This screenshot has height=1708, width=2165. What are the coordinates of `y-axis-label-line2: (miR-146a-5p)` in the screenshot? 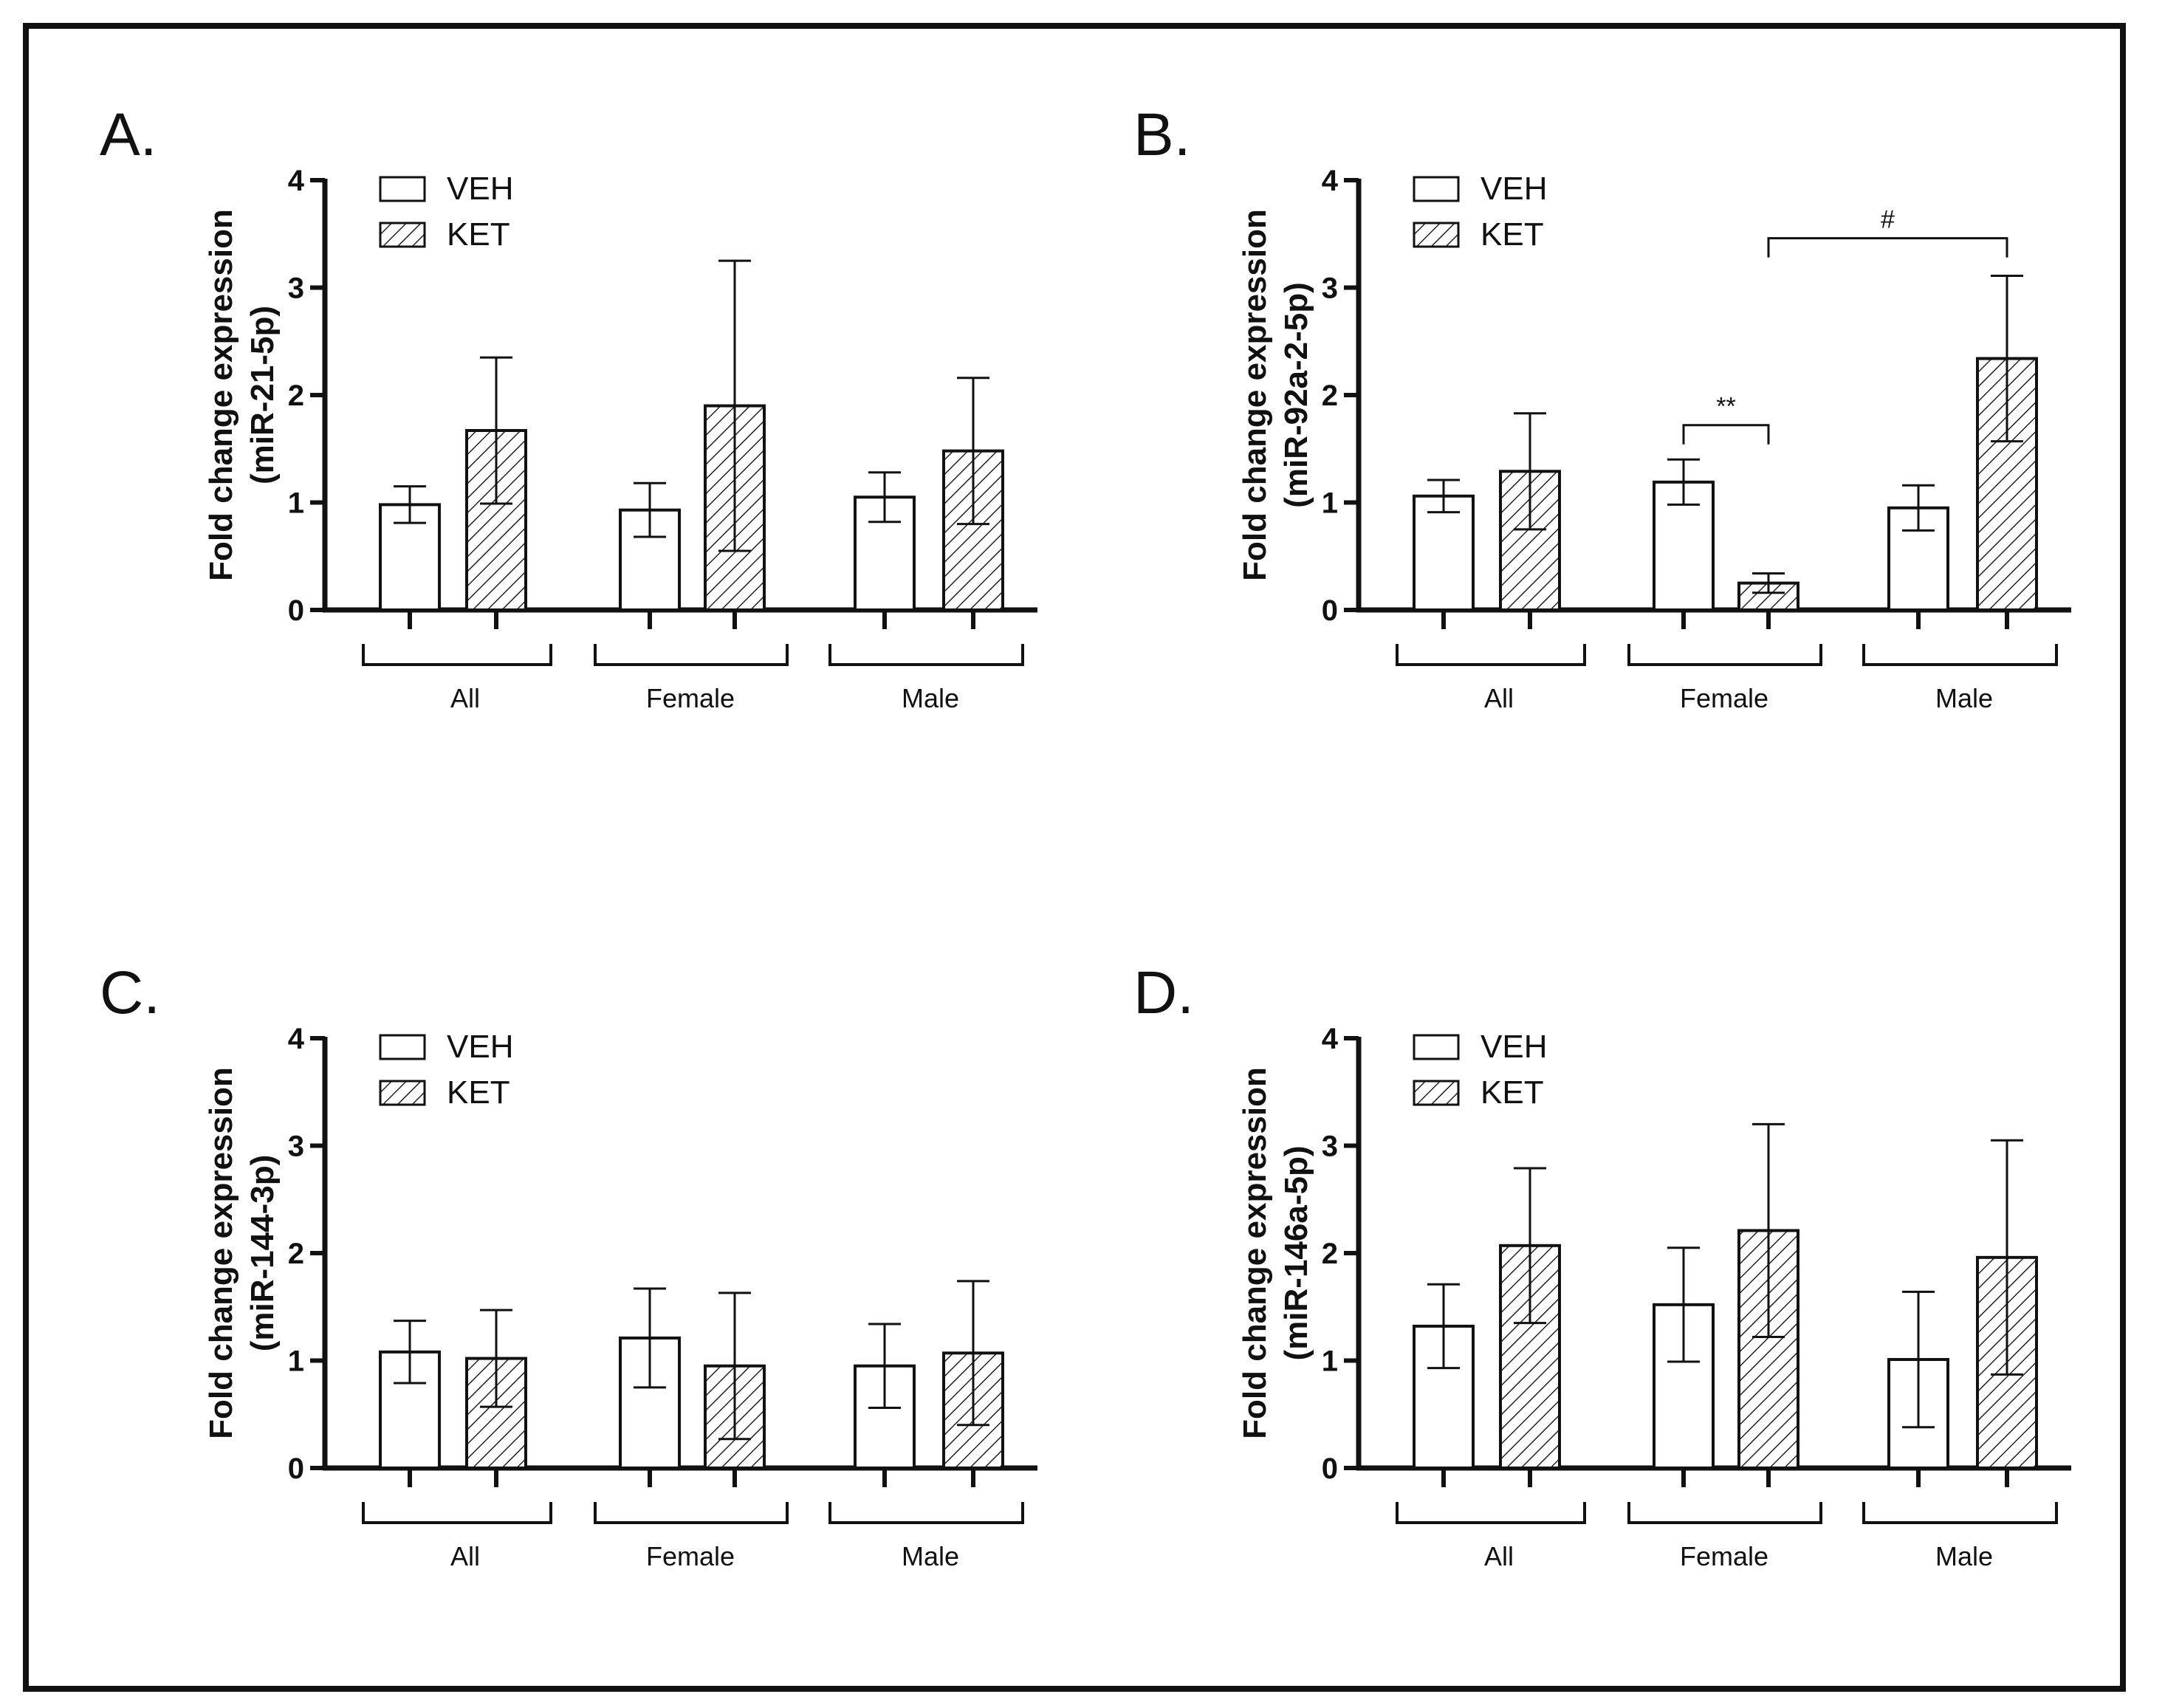 It's located at (1296, 1253).